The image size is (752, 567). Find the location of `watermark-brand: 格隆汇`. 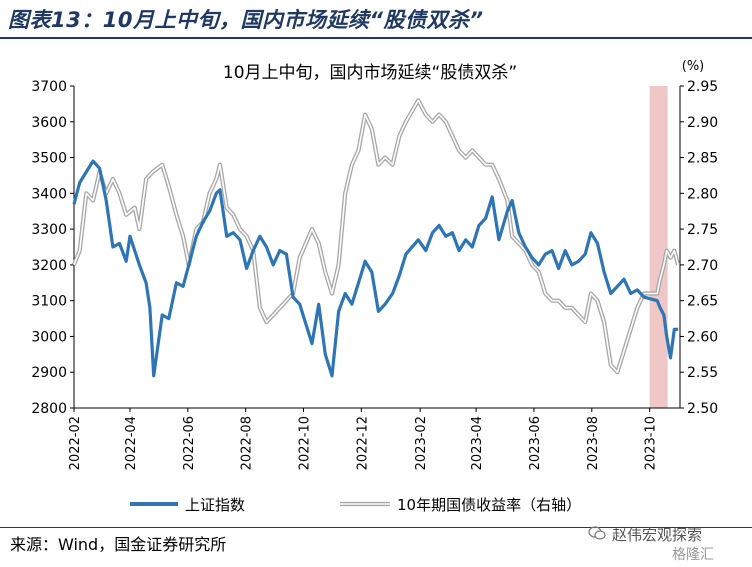

watermark-brand: 格隆汇 is located at coordinates (693, 555).